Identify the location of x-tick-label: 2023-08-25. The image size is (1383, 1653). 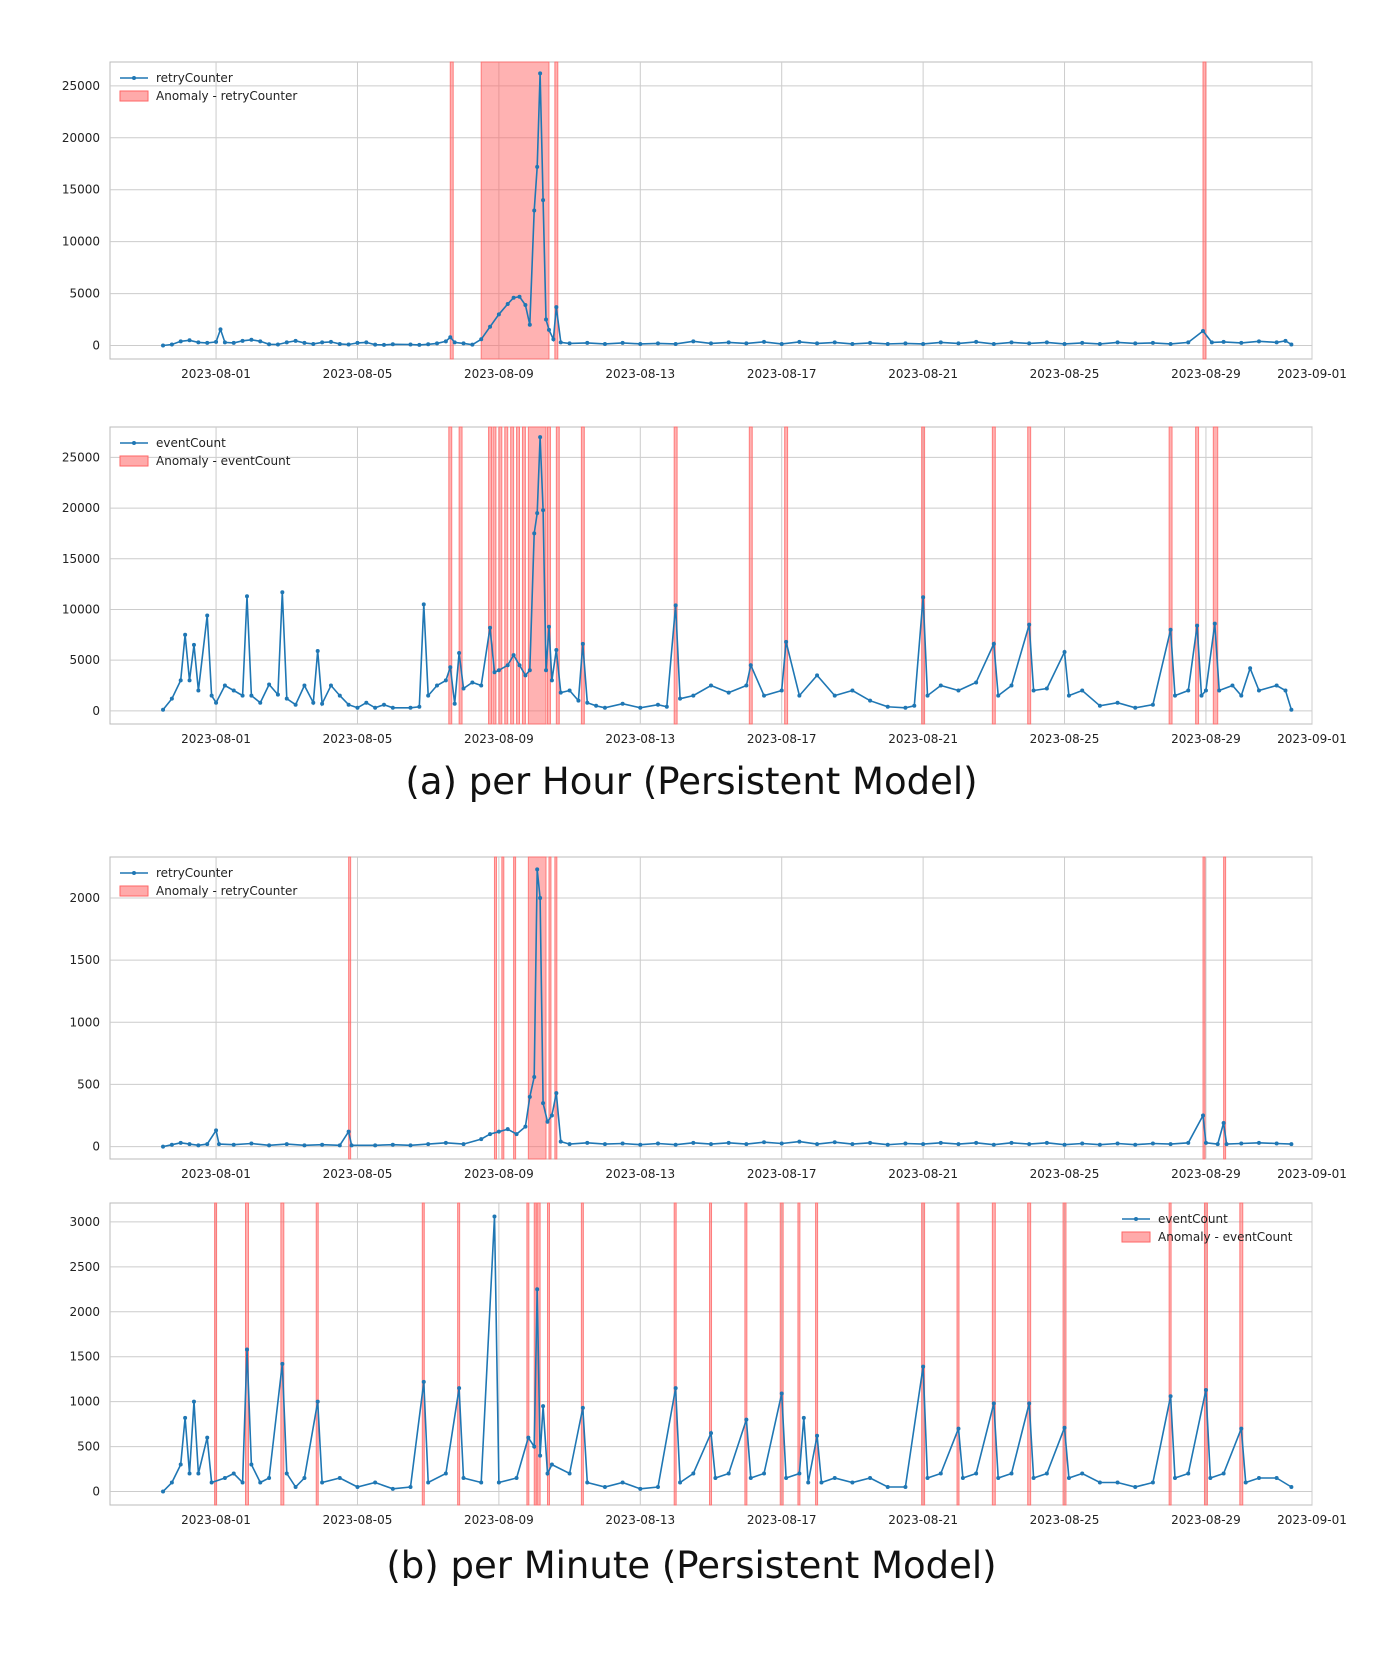
(1065, 1174).